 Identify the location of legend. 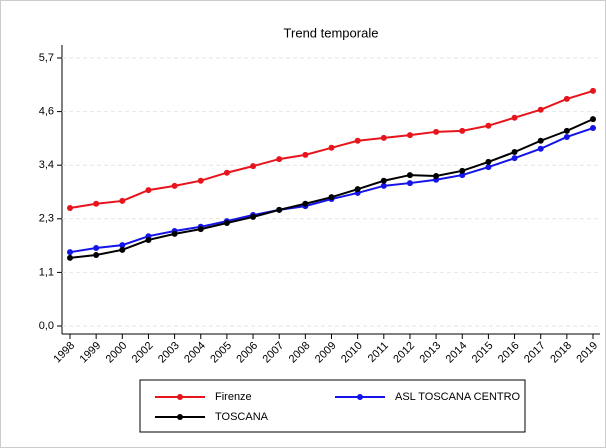
(332, 406).